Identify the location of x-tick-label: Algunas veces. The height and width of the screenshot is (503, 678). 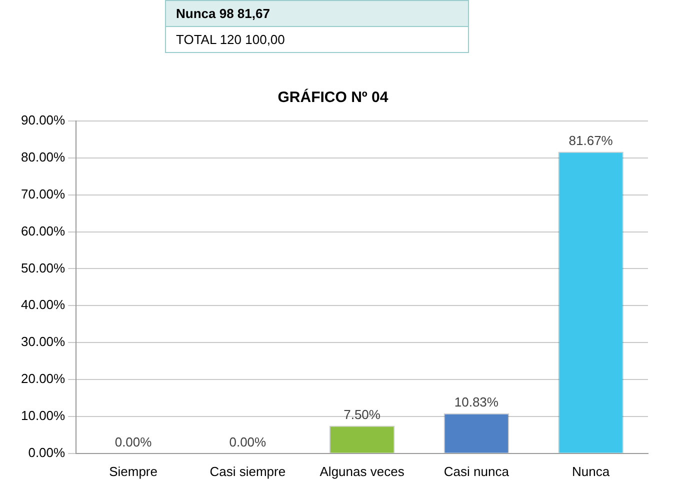
(362, 471).